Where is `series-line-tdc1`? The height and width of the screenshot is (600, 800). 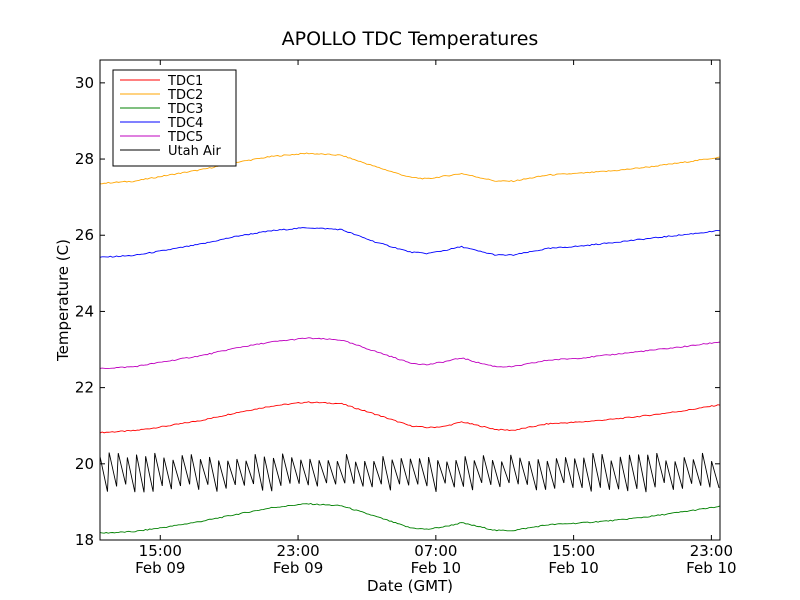 series-line-tdc1 is located at coordinates (410, 417).